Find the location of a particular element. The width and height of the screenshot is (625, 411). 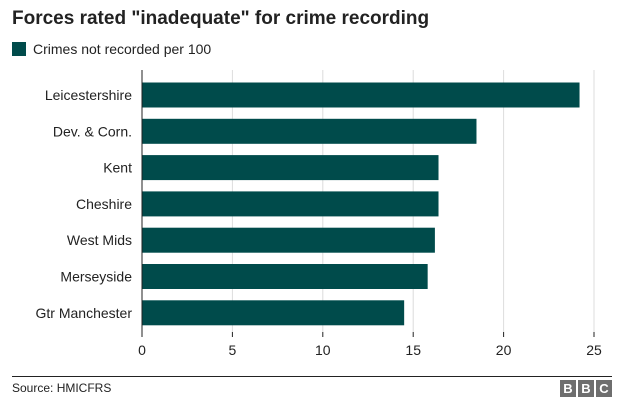

bbc-logo: B B C is located at coordinates (586, 388).